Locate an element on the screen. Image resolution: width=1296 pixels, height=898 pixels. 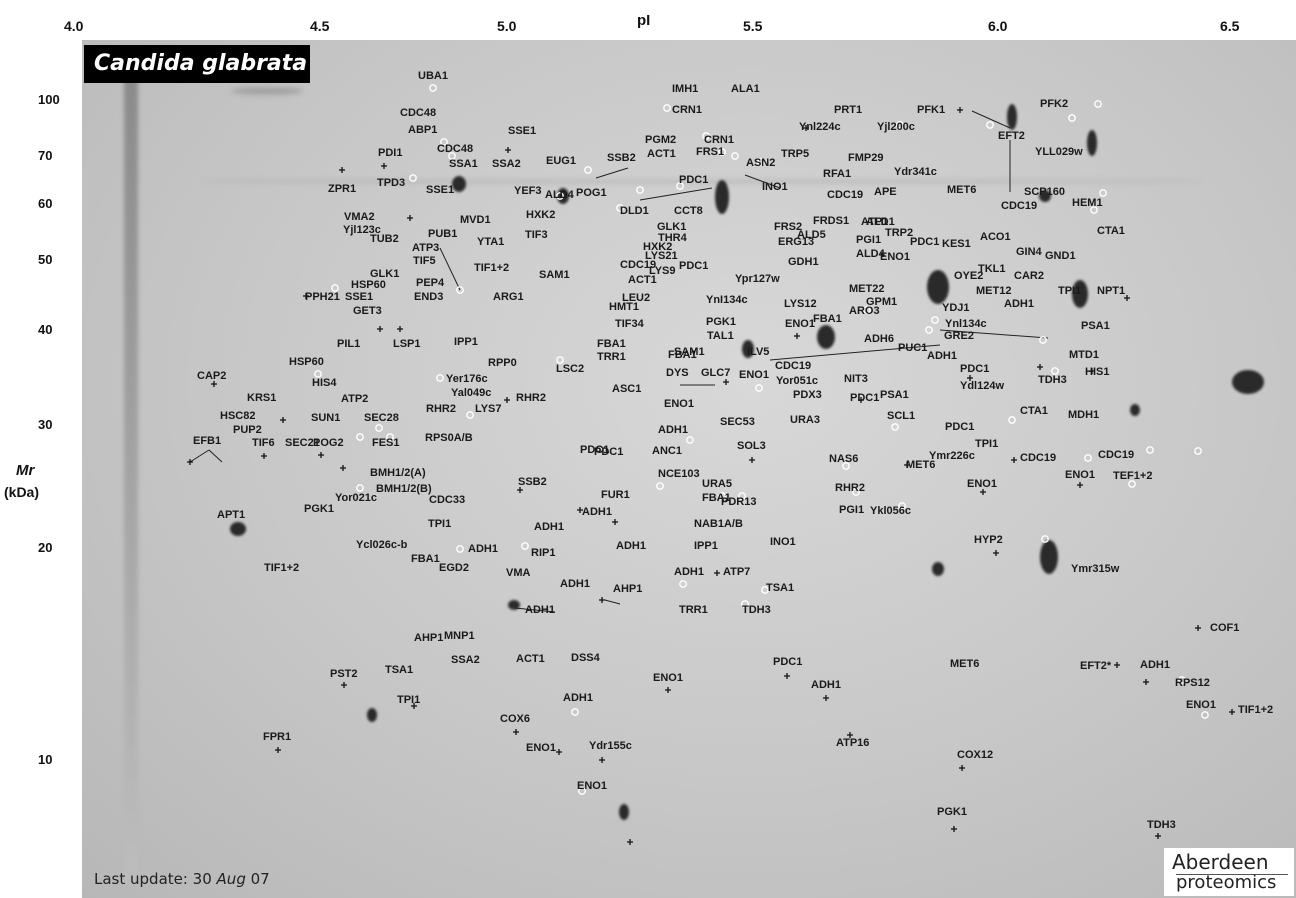
logo-line2: proteomics is located at coordinates (1226, 882).